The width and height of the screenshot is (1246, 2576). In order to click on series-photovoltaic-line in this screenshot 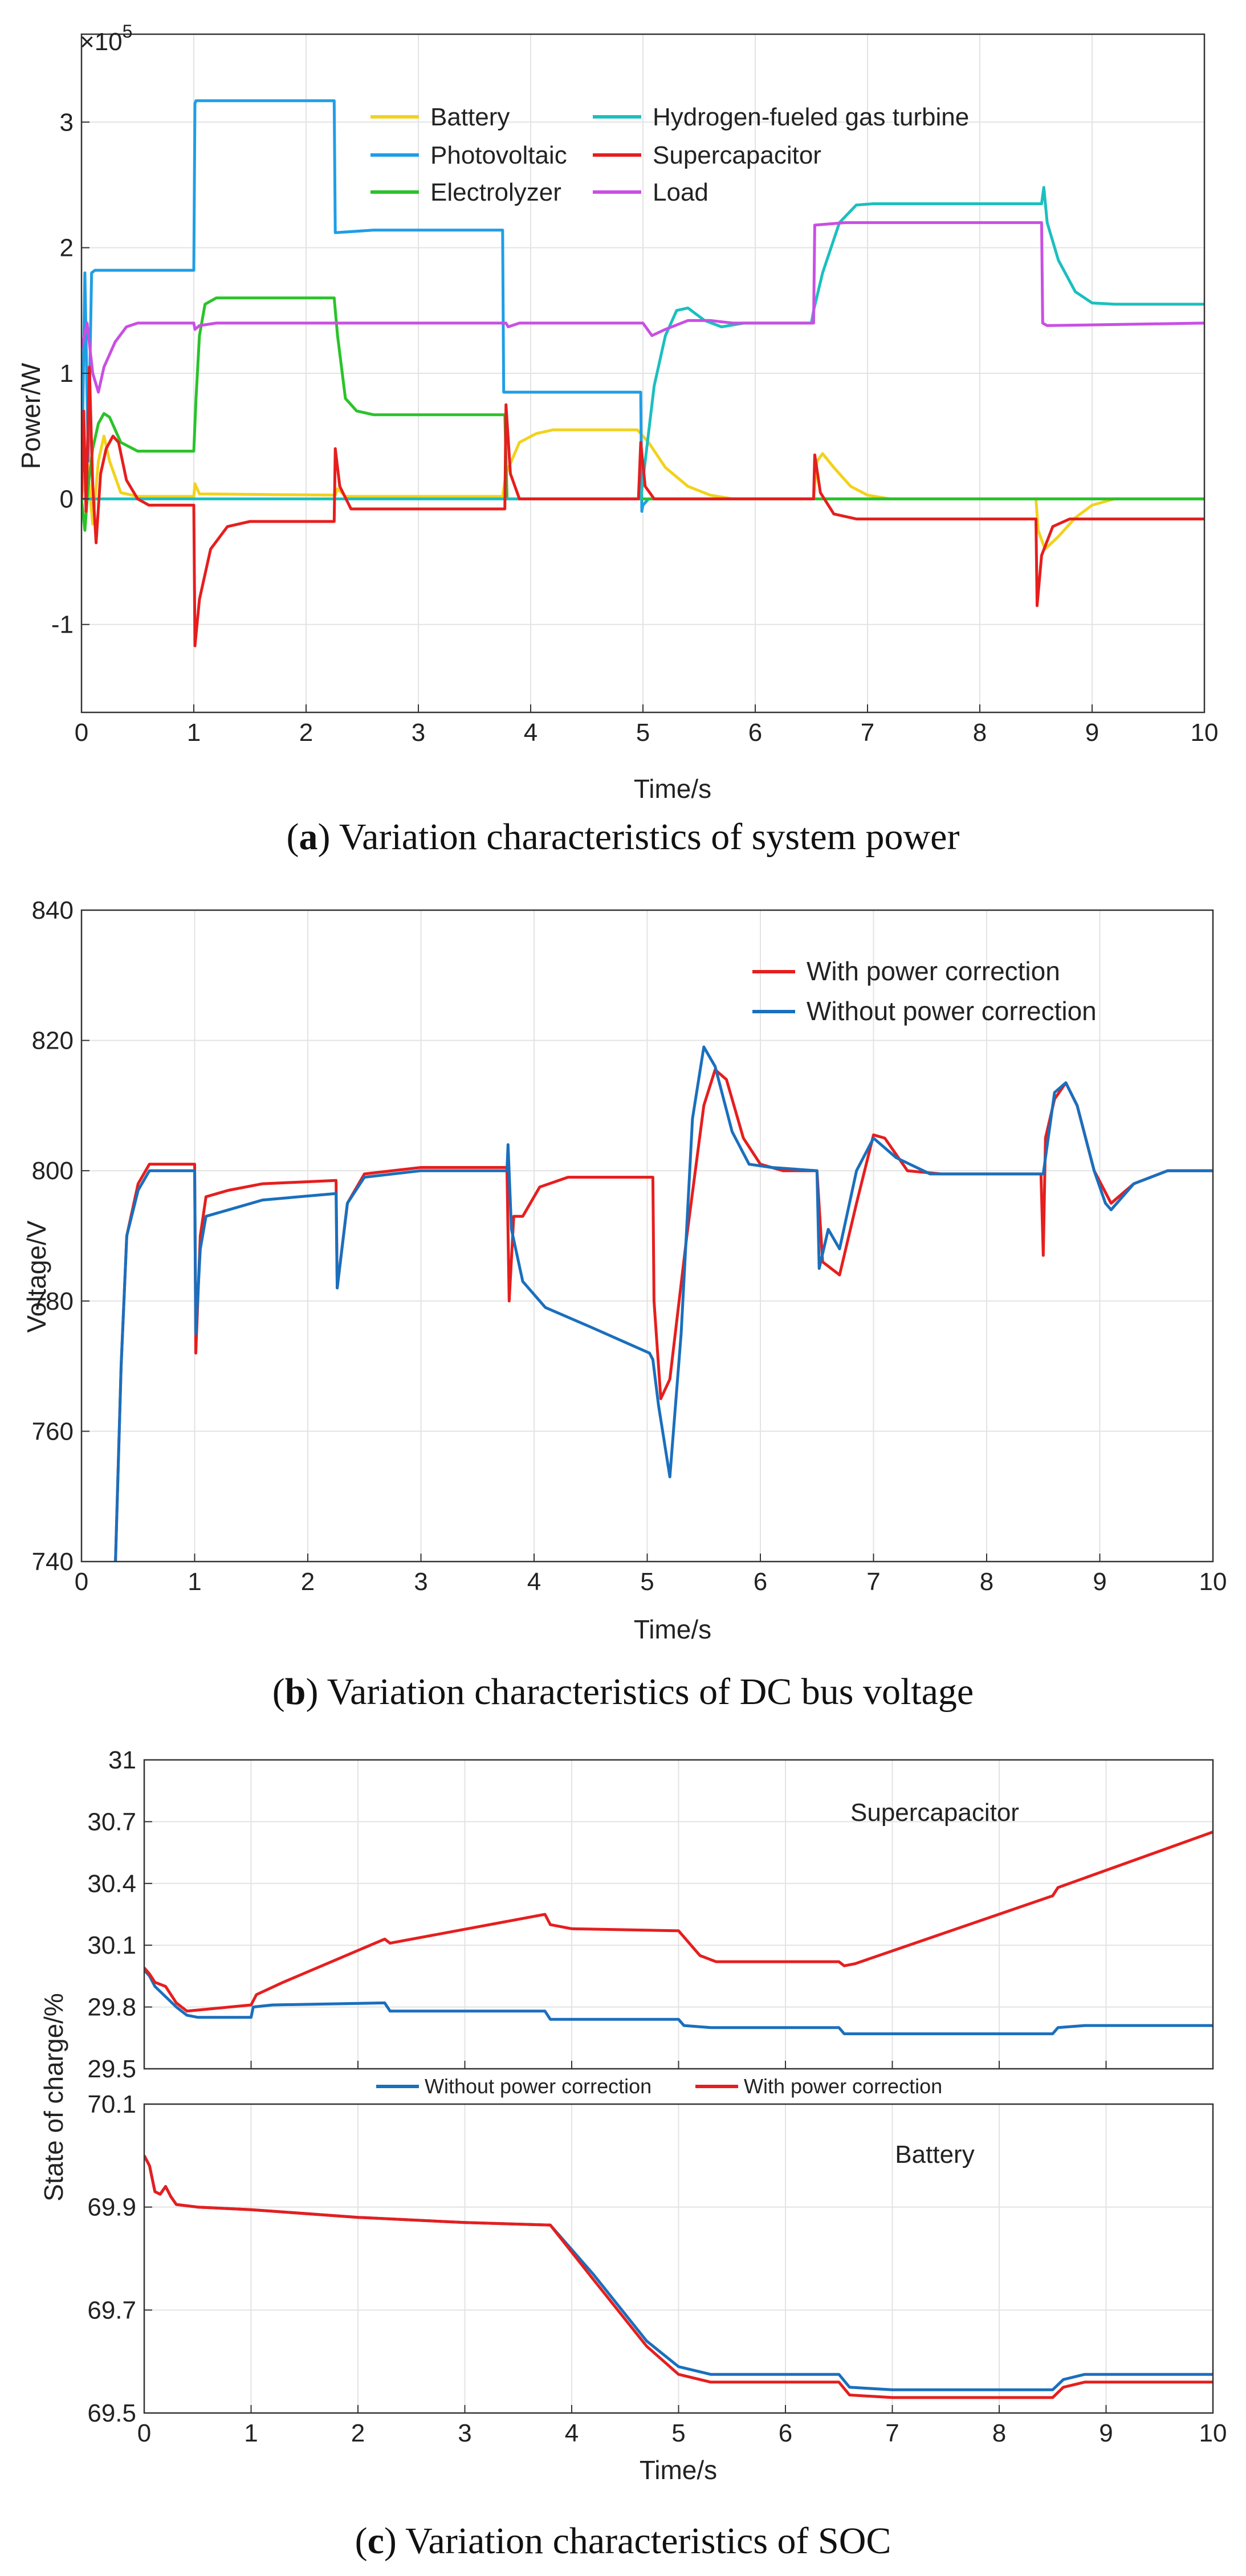, I will do `click(643, 306)`.